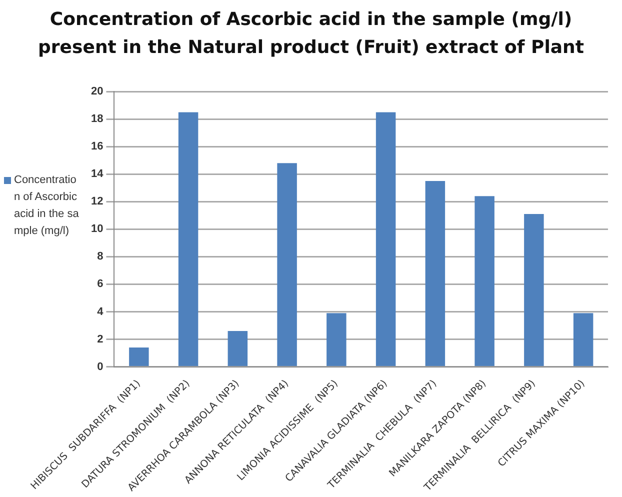 Image resolution: width=622 pixels, height=497 pixels. Describe the element at coordinates (100, 366) in the screenshot. I see `y-tick-label: 0` at that location.